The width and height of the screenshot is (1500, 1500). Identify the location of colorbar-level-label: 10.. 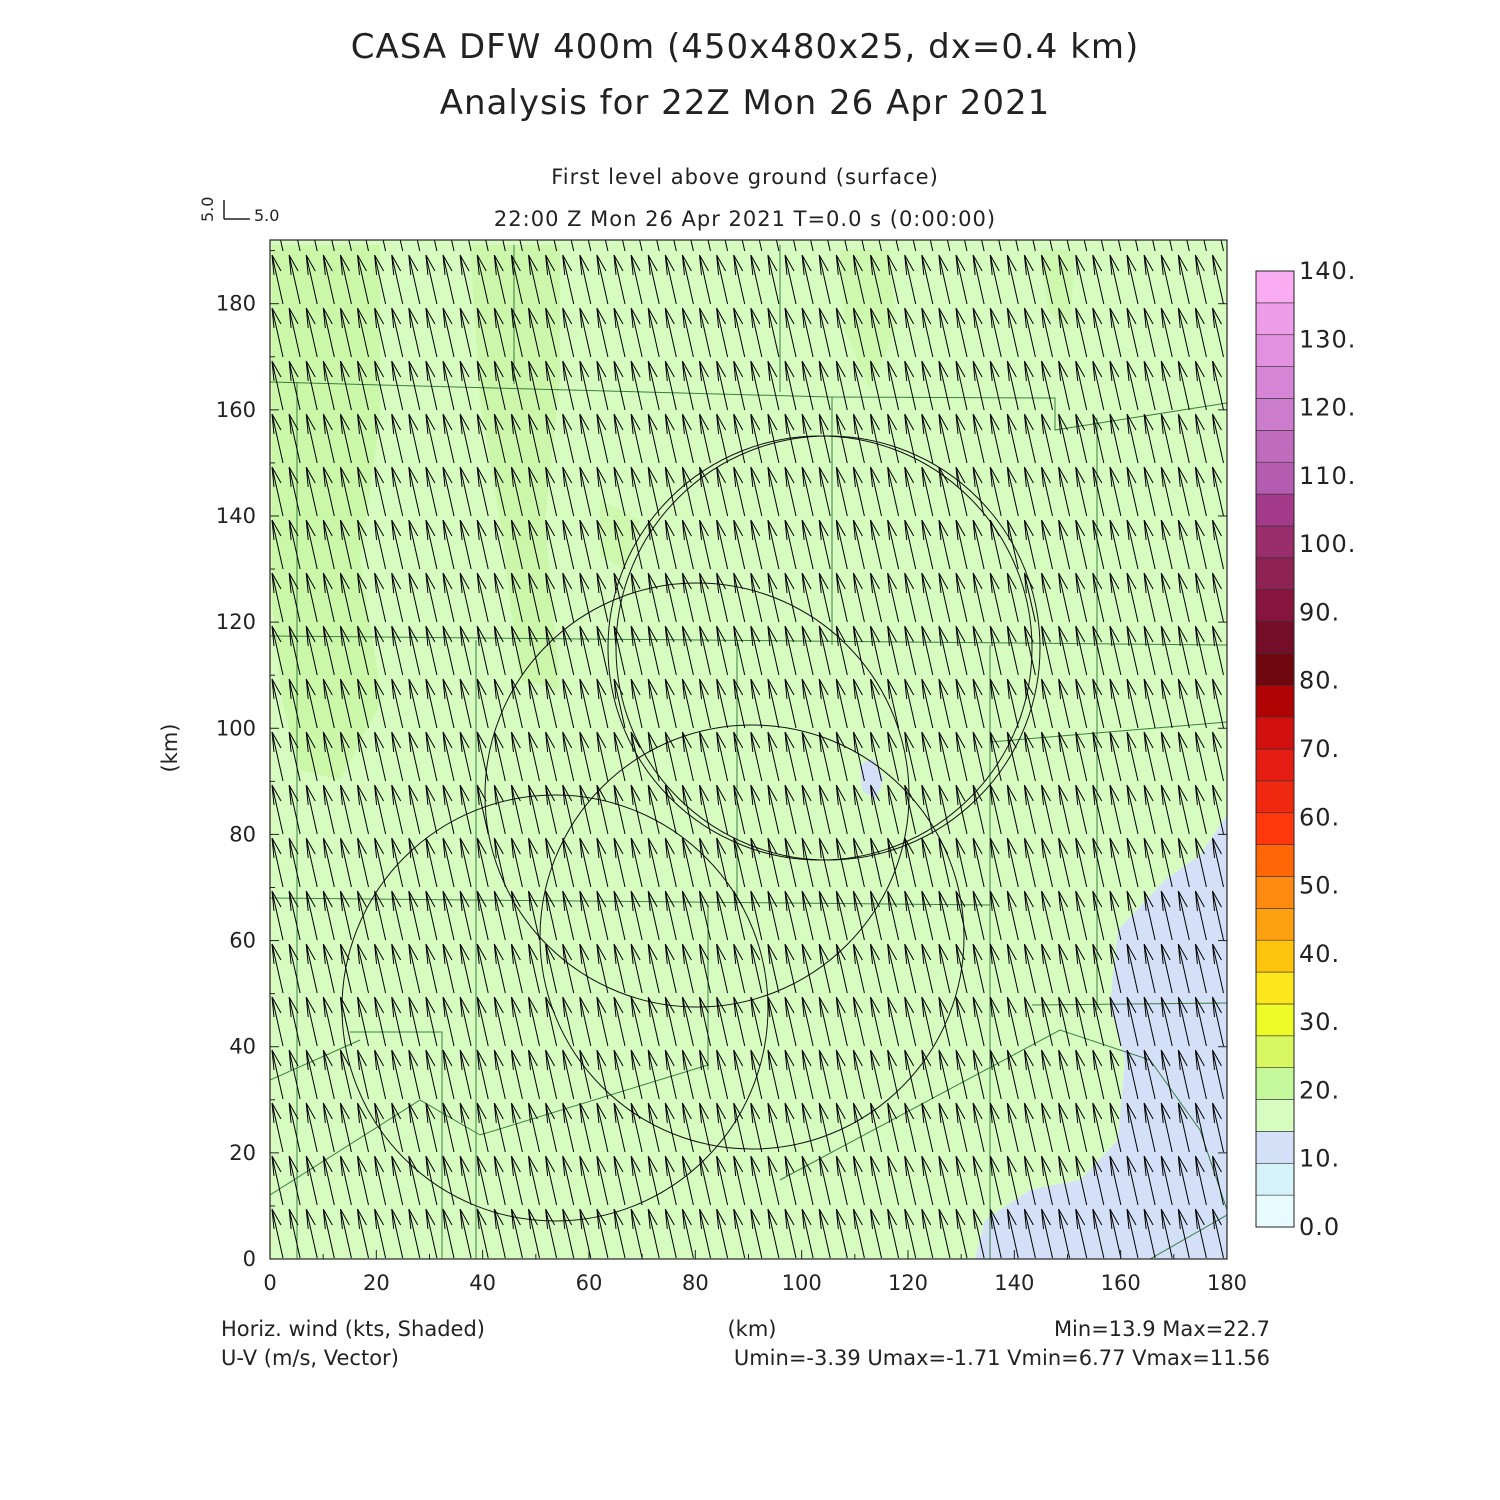
(1319, 1159).